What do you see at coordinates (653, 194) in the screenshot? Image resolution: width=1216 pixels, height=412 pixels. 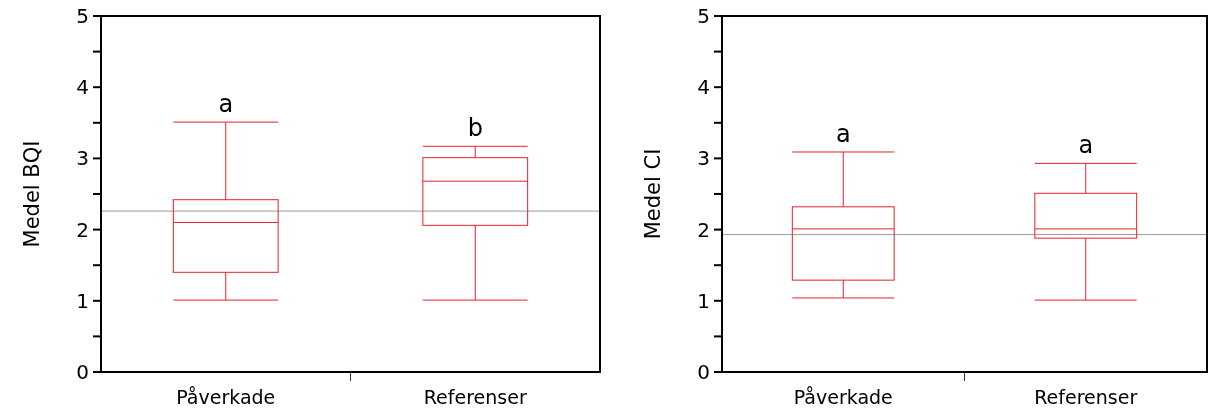 I see `y-axis-title: Medel CI` at bounding box center [653, 194].